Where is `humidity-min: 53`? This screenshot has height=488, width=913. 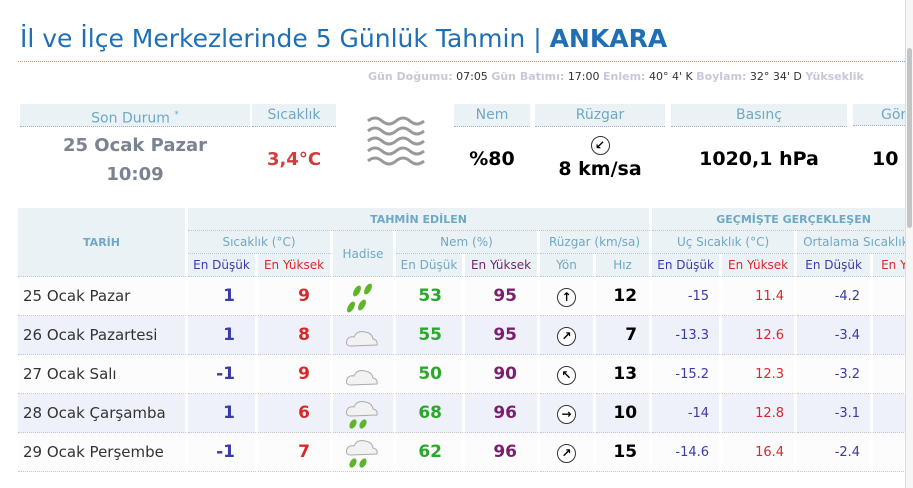
humidity-min: 53 is located at coordinates (430, 296).